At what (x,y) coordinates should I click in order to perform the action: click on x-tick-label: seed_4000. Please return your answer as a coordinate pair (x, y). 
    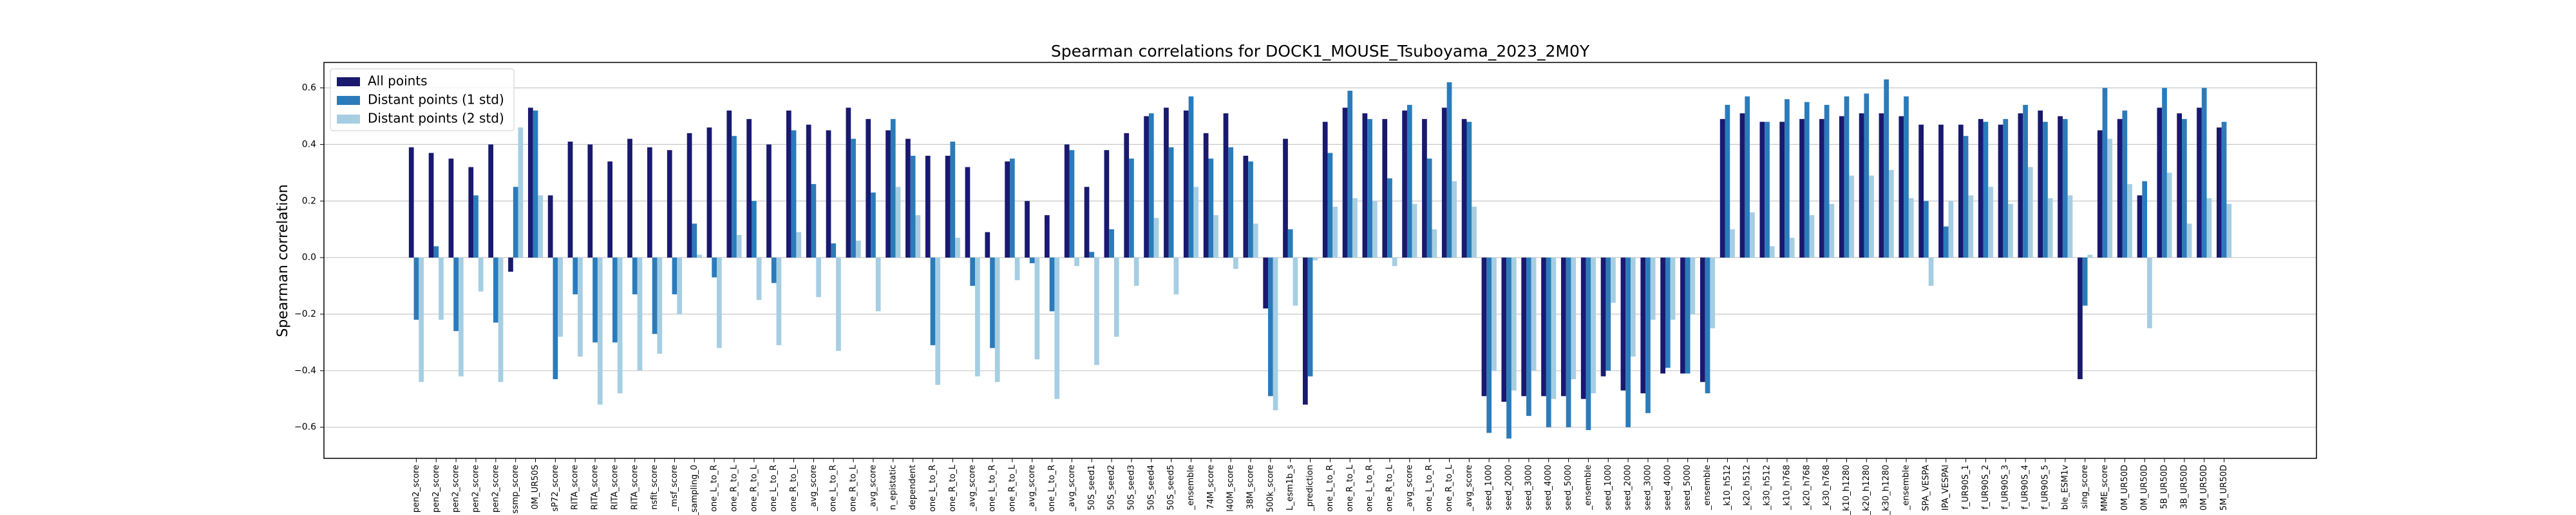
    Looking at the image, I should click on (1667, 487).